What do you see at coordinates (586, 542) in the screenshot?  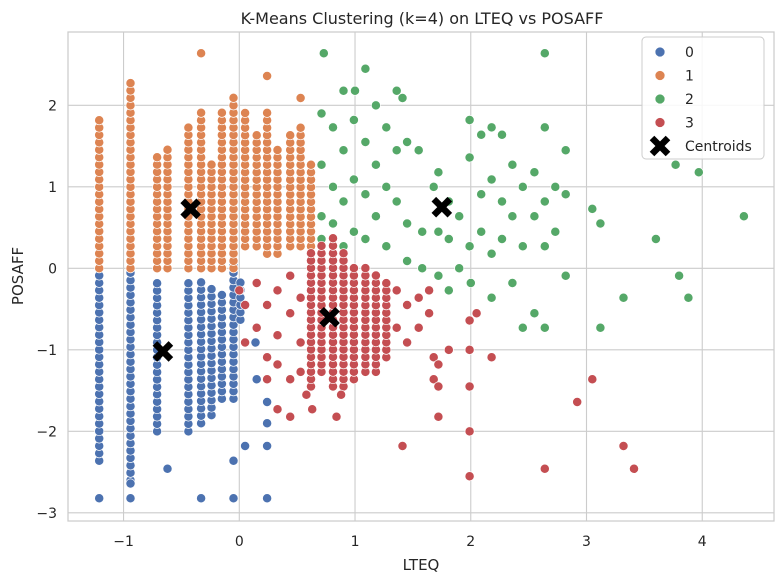 I see `x-tick-label: 3` at bounding box center [586, 542].